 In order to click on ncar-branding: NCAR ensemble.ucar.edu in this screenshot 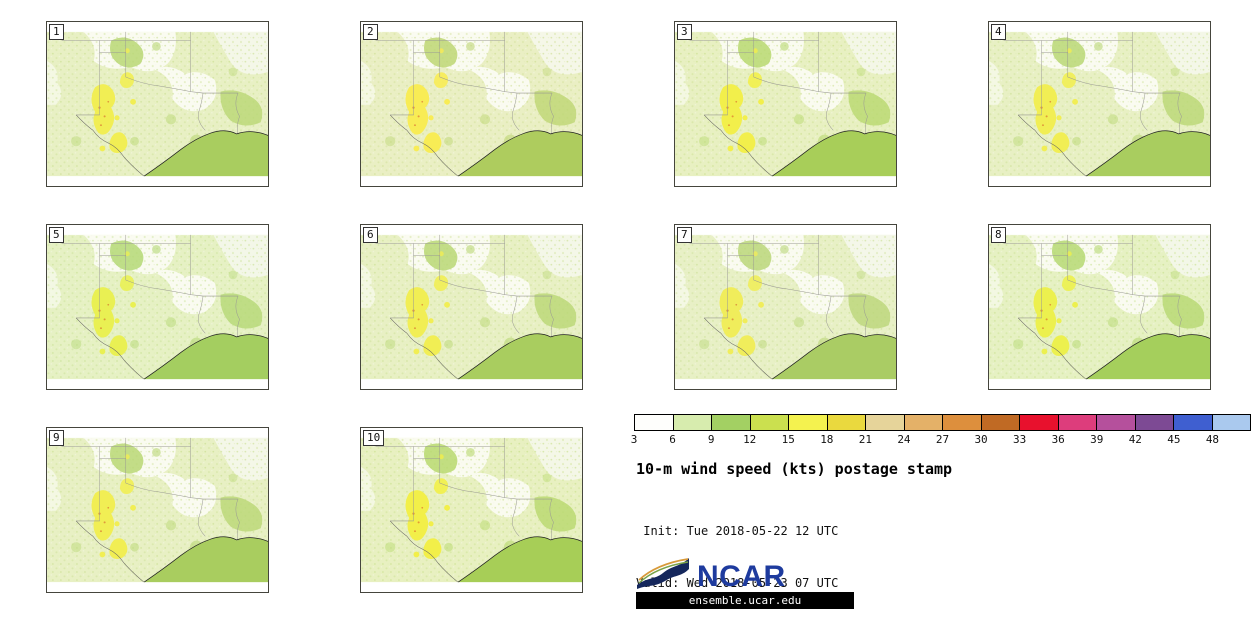, I will do `click(745, 579)`.